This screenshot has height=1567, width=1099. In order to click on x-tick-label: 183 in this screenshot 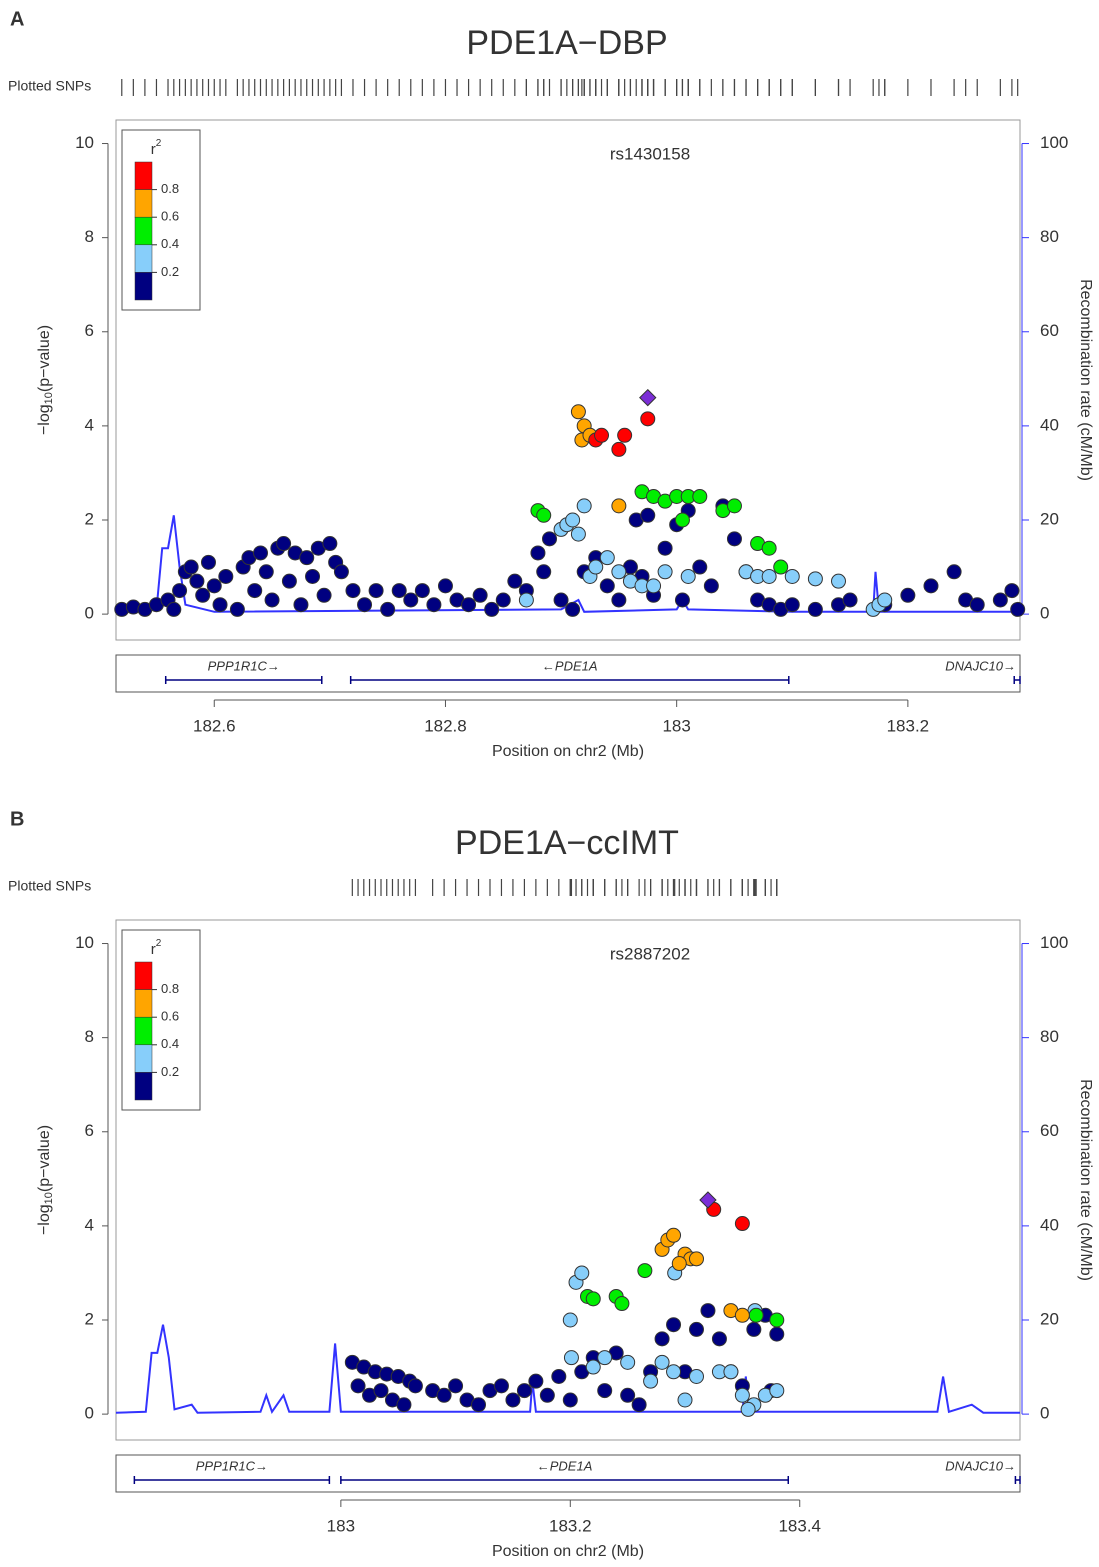, I will do `click(341, 1525)`.